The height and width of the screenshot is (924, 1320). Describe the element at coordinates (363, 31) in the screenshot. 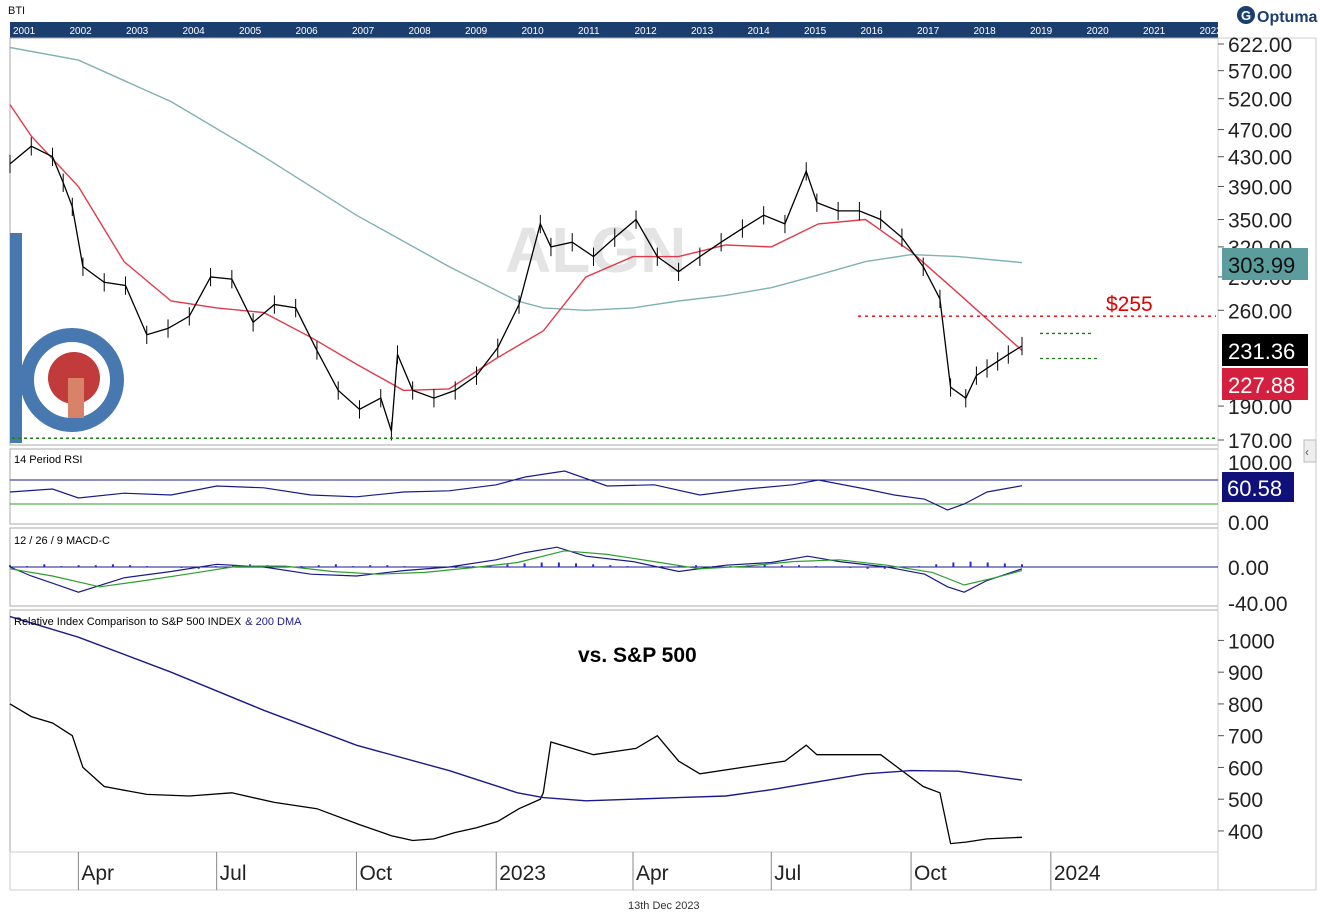

I see `timeline-year: 2007` at that location.